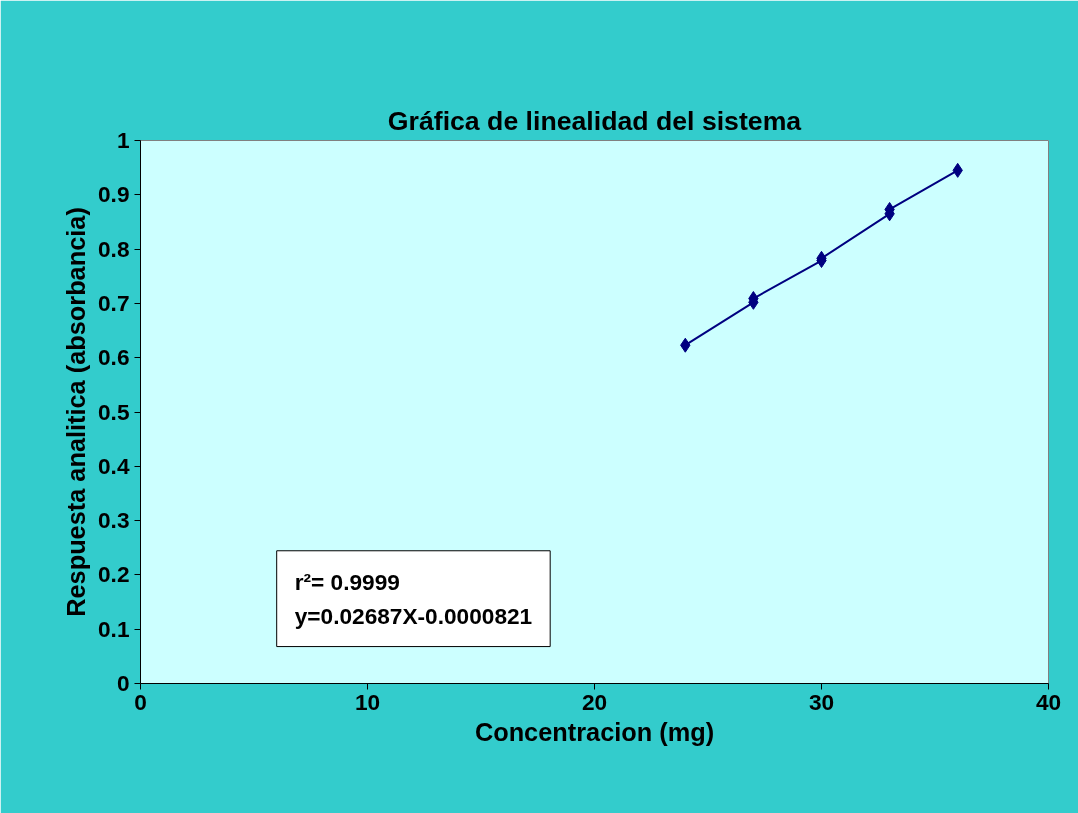  What do you see at coordinates (114, 302) in the screenshot?
I see `y-tick-label: 0.7` at bounding box center [114, 302].